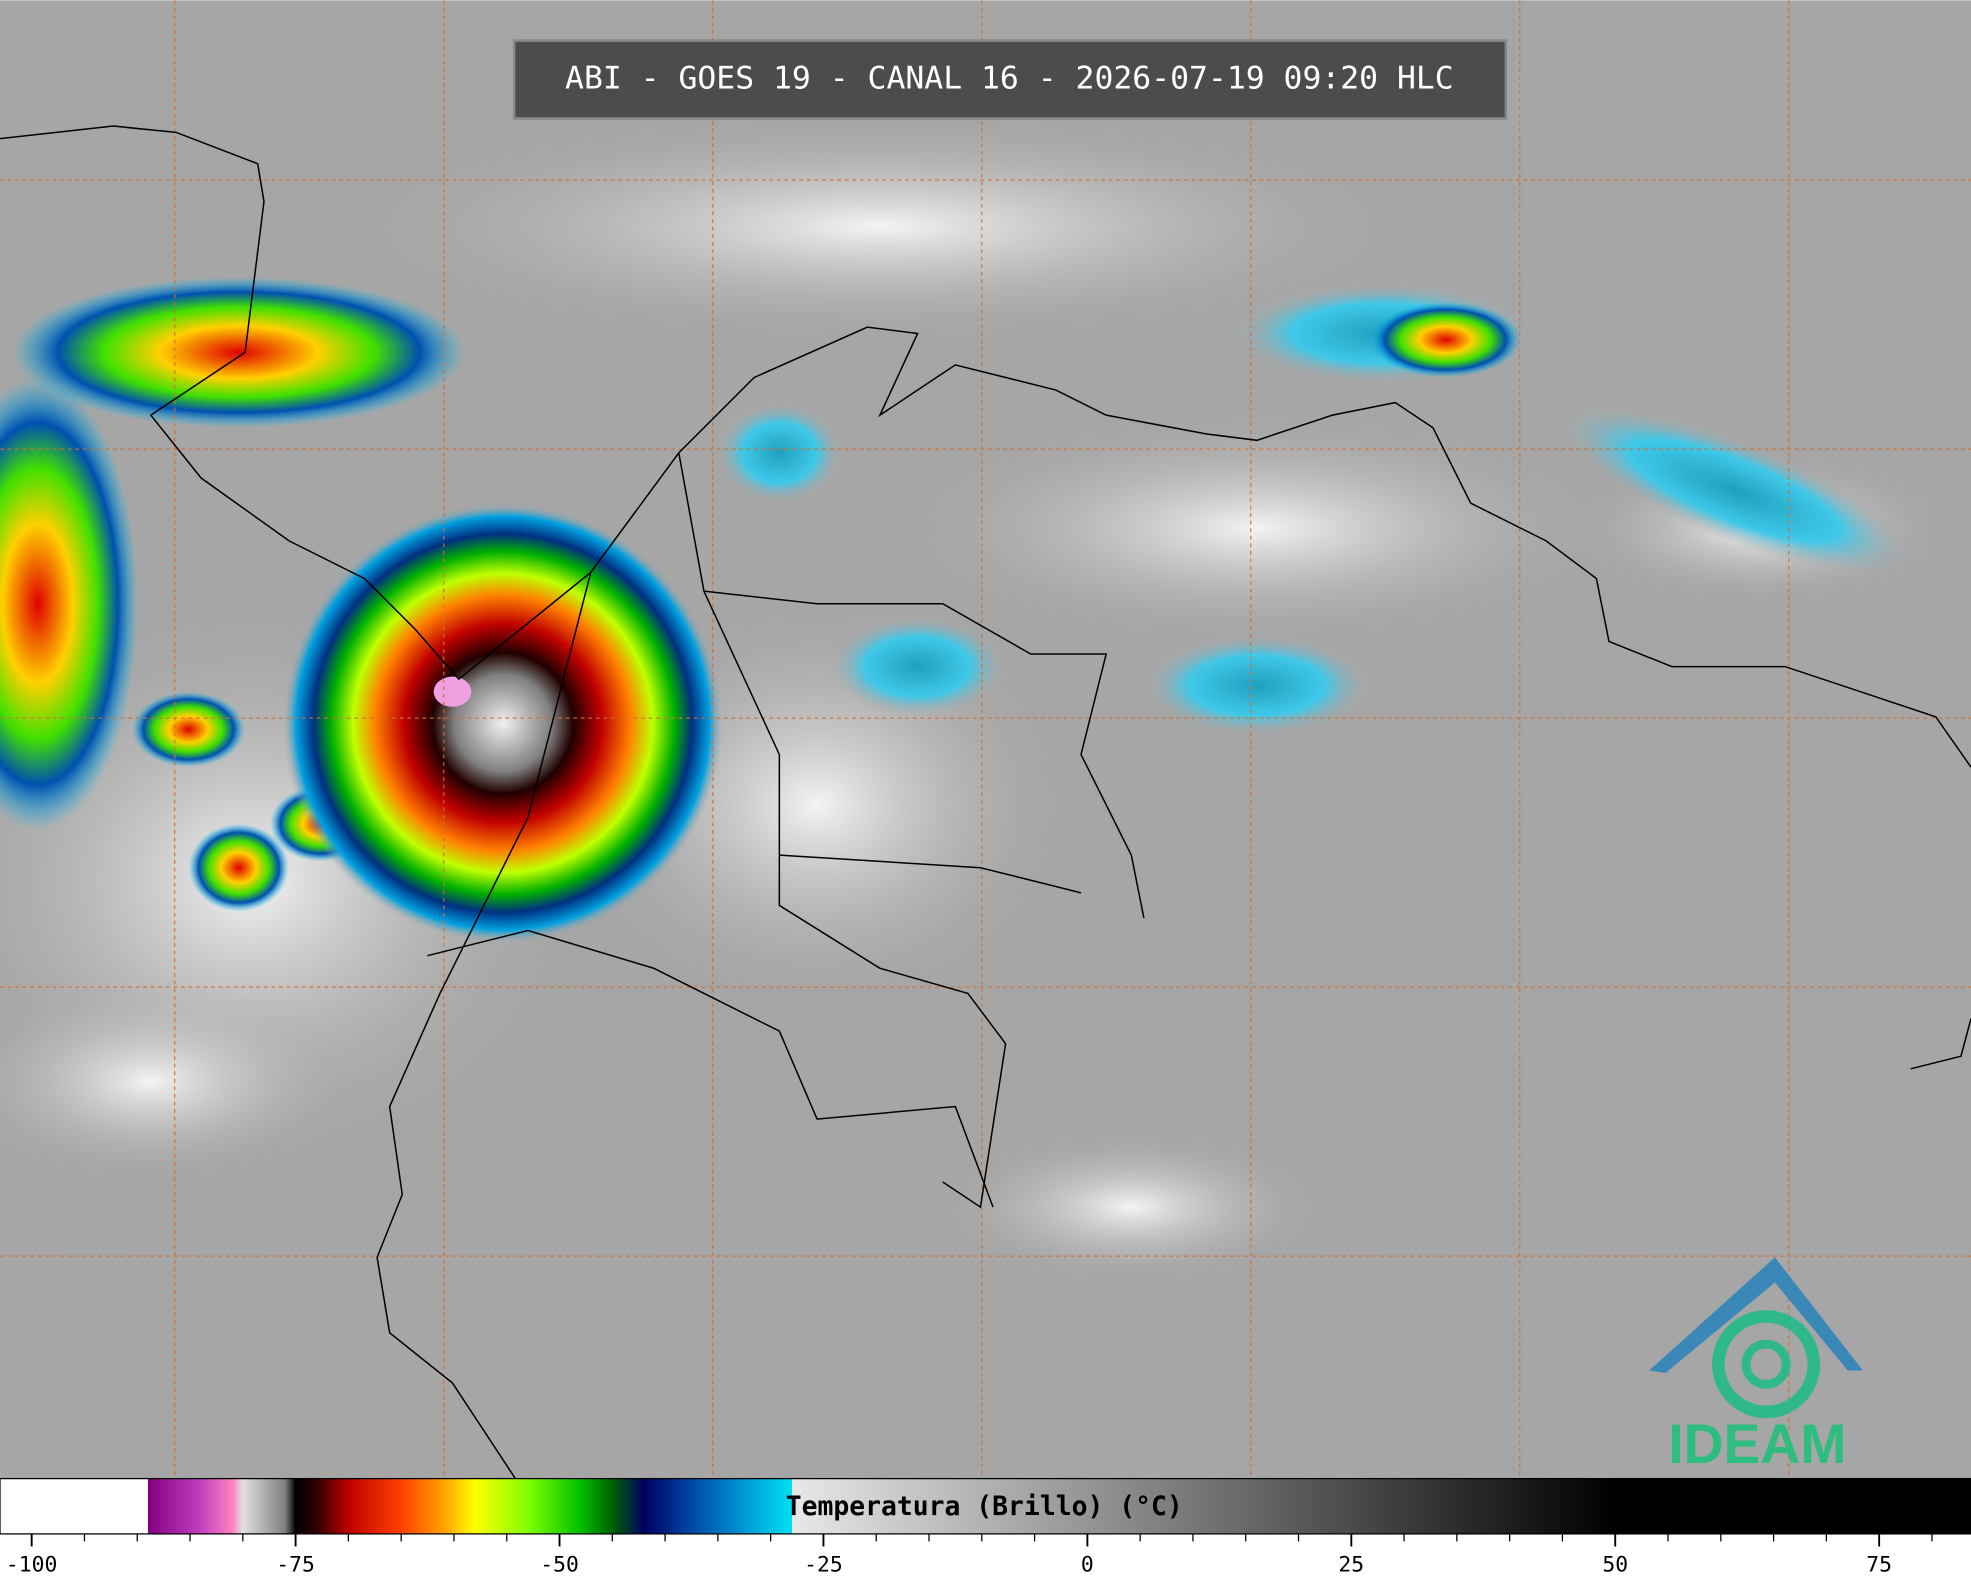 The height and width of the screenshot is (1577, 1971). I want to click on tick-label: 75, so click(1879, 1564).